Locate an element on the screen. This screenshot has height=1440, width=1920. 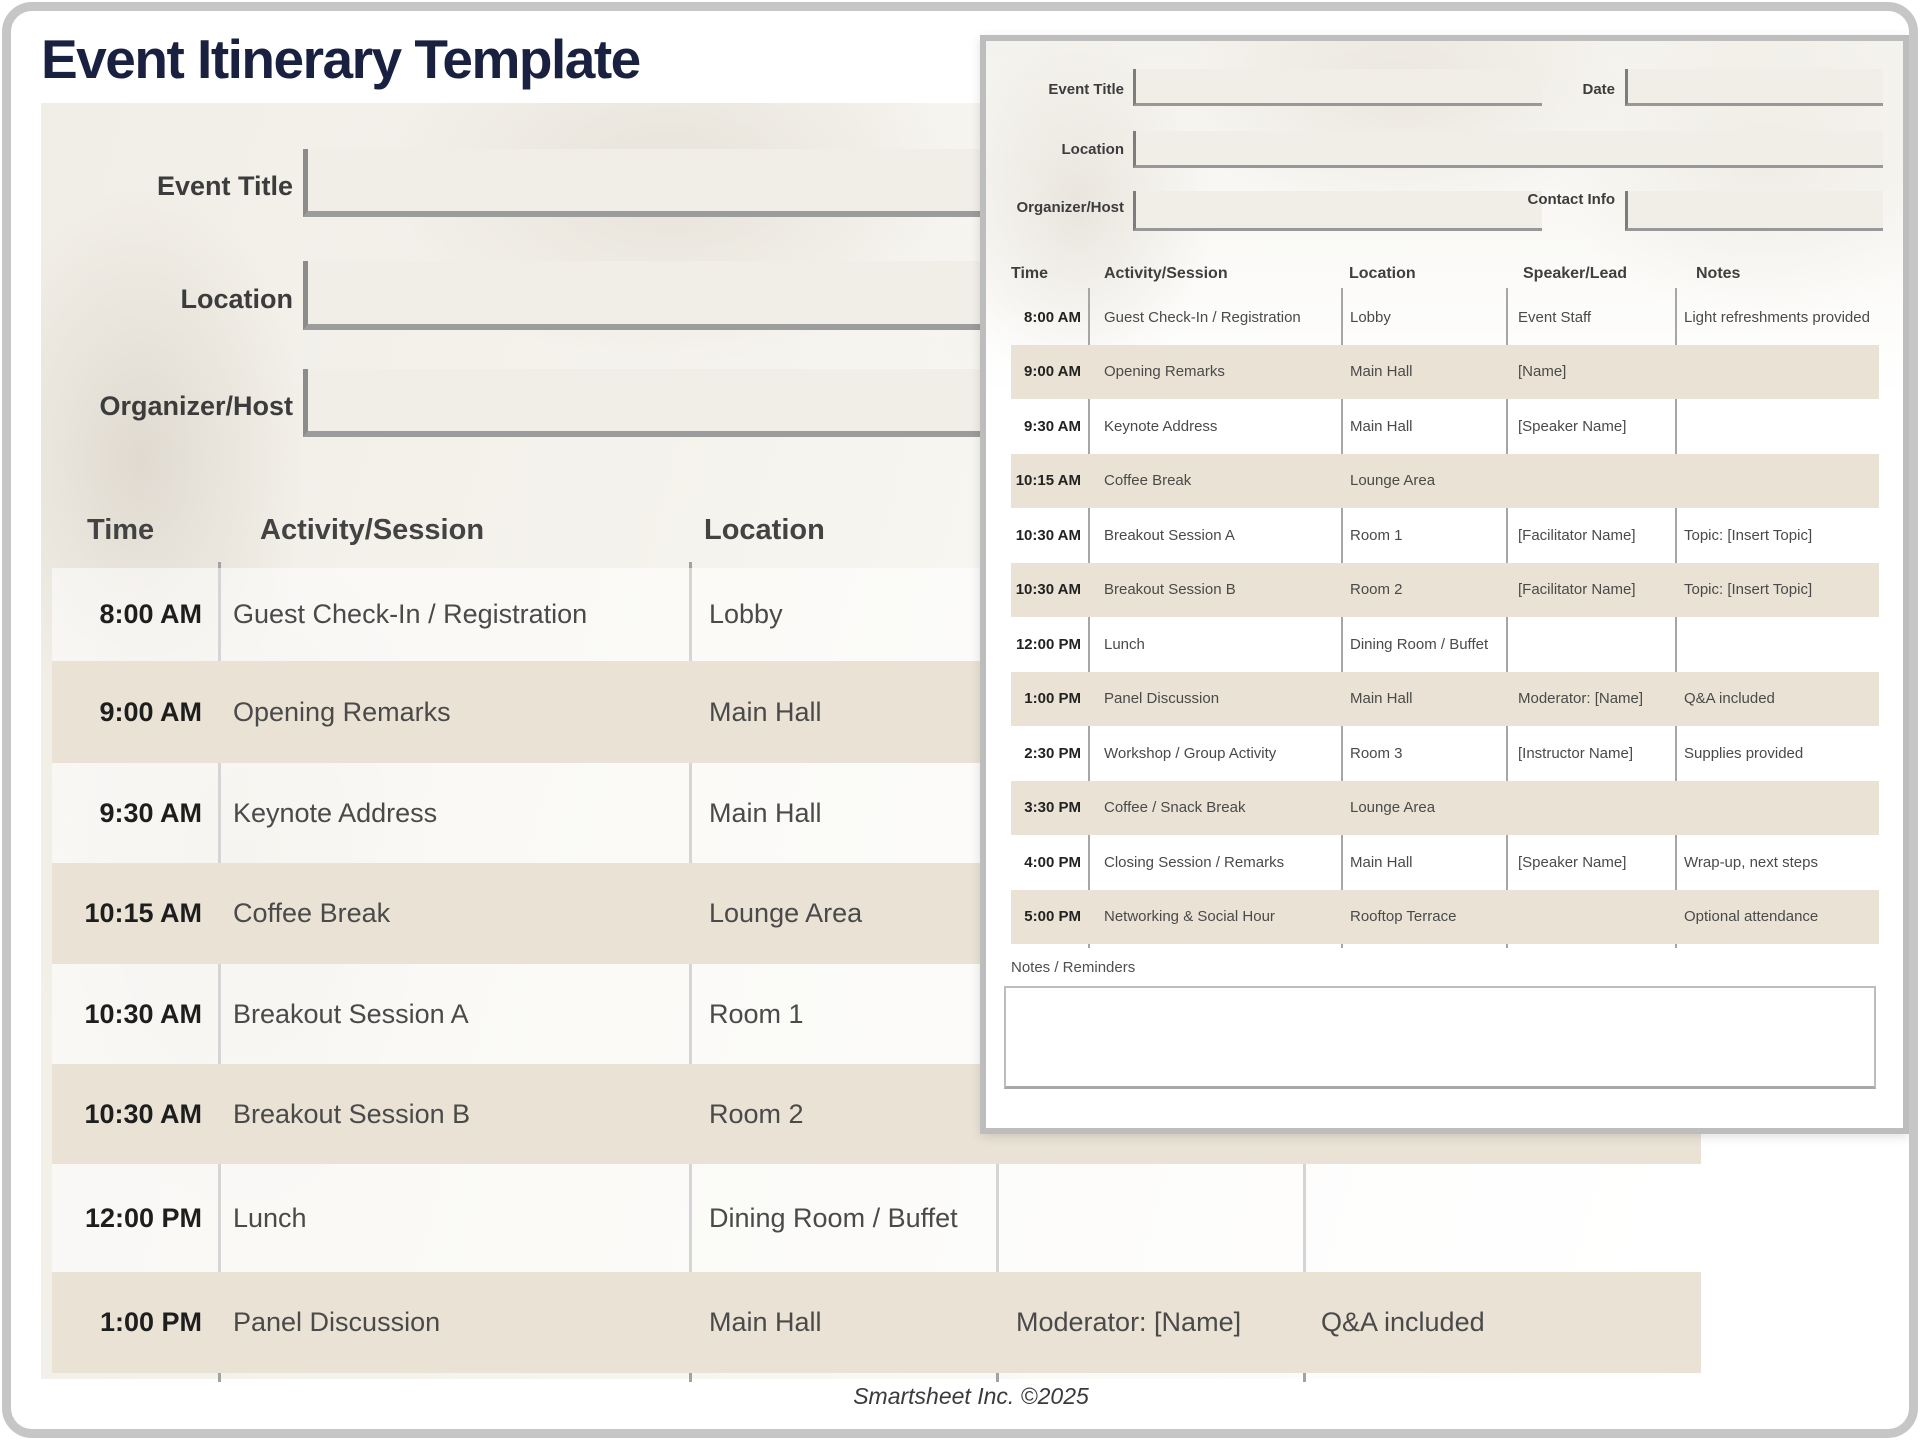
cell-activity: Lunch is located at coordinates (270, 1217).